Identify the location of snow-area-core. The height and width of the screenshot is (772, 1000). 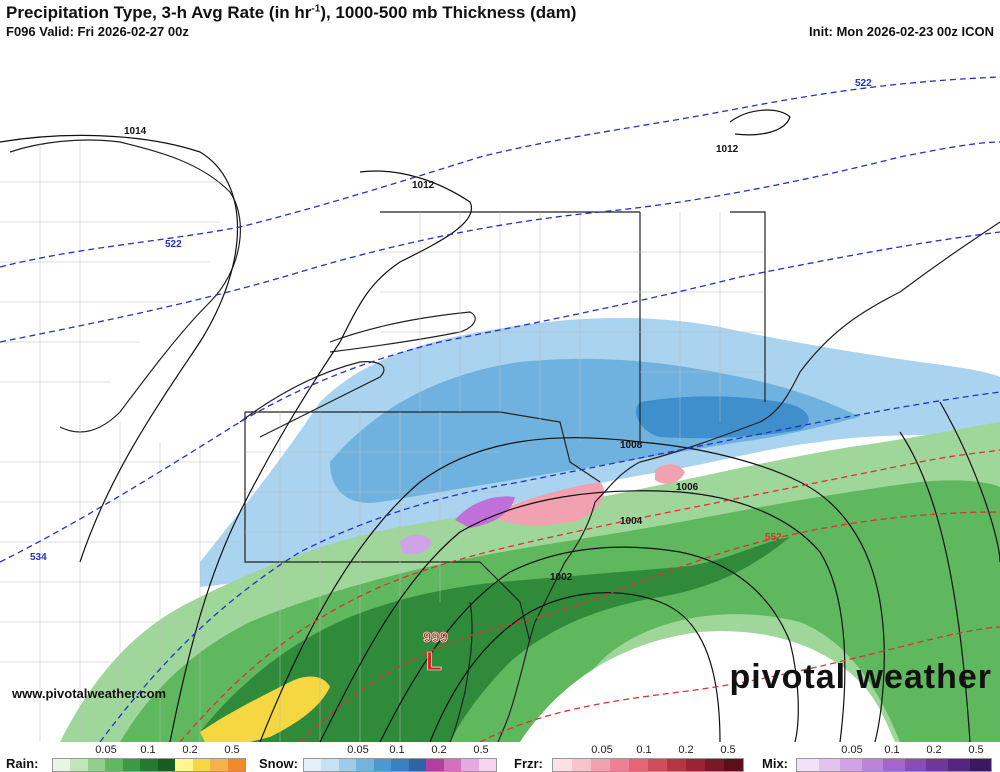
(722, 417).